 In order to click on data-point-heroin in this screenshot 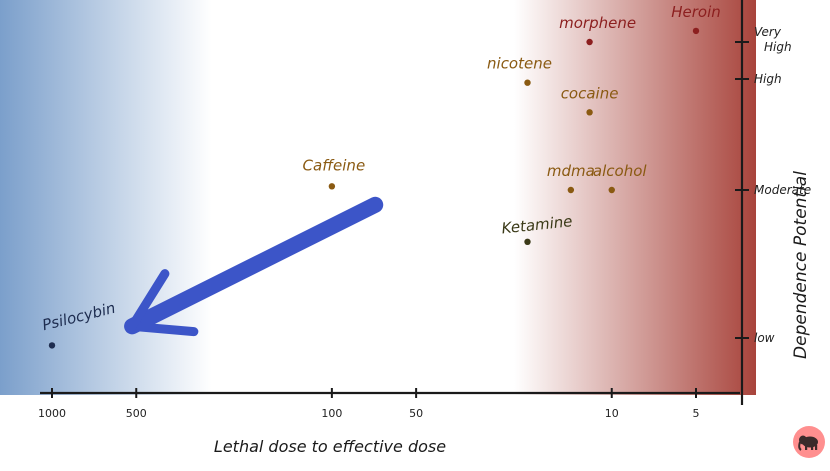, I will do `click(696, 31)`.